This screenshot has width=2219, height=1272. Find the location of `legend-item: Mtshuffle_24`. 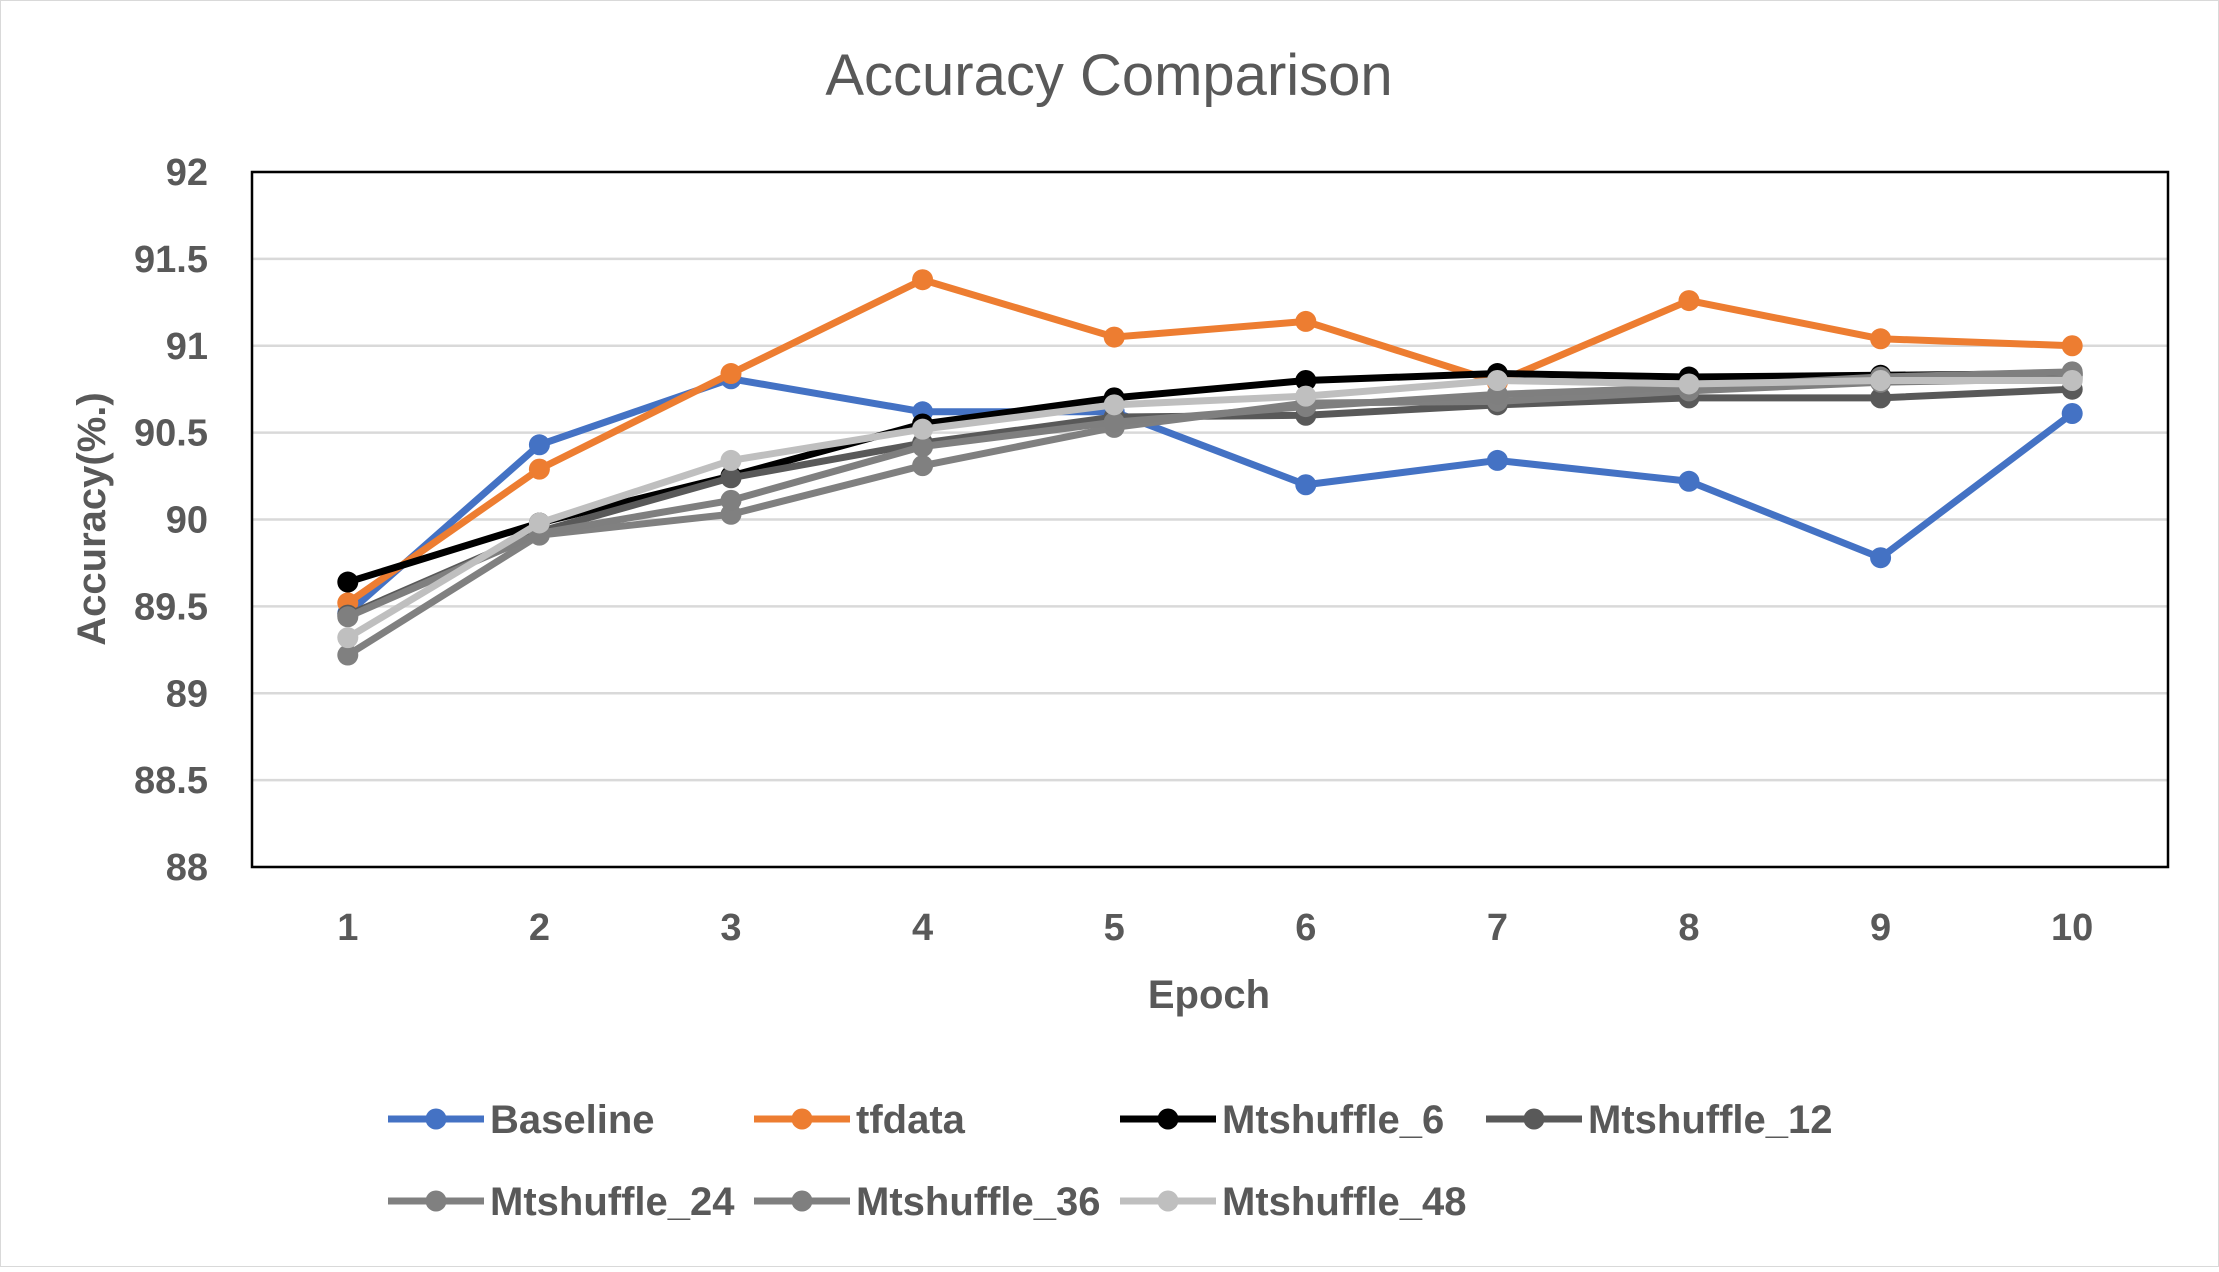

legend-item: Mtshuffle_24 is located at coordinates (561, 1202).